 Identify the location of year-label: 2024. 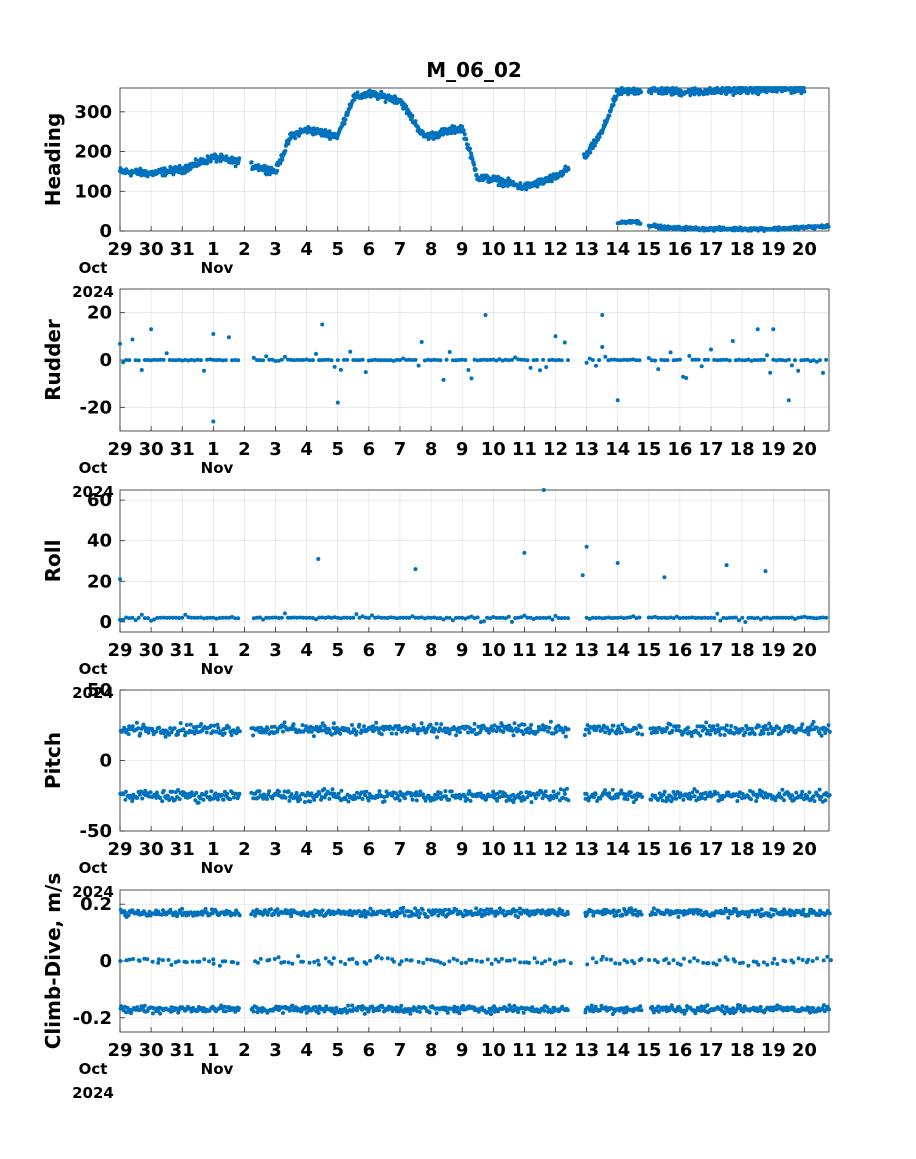
(93, 492).